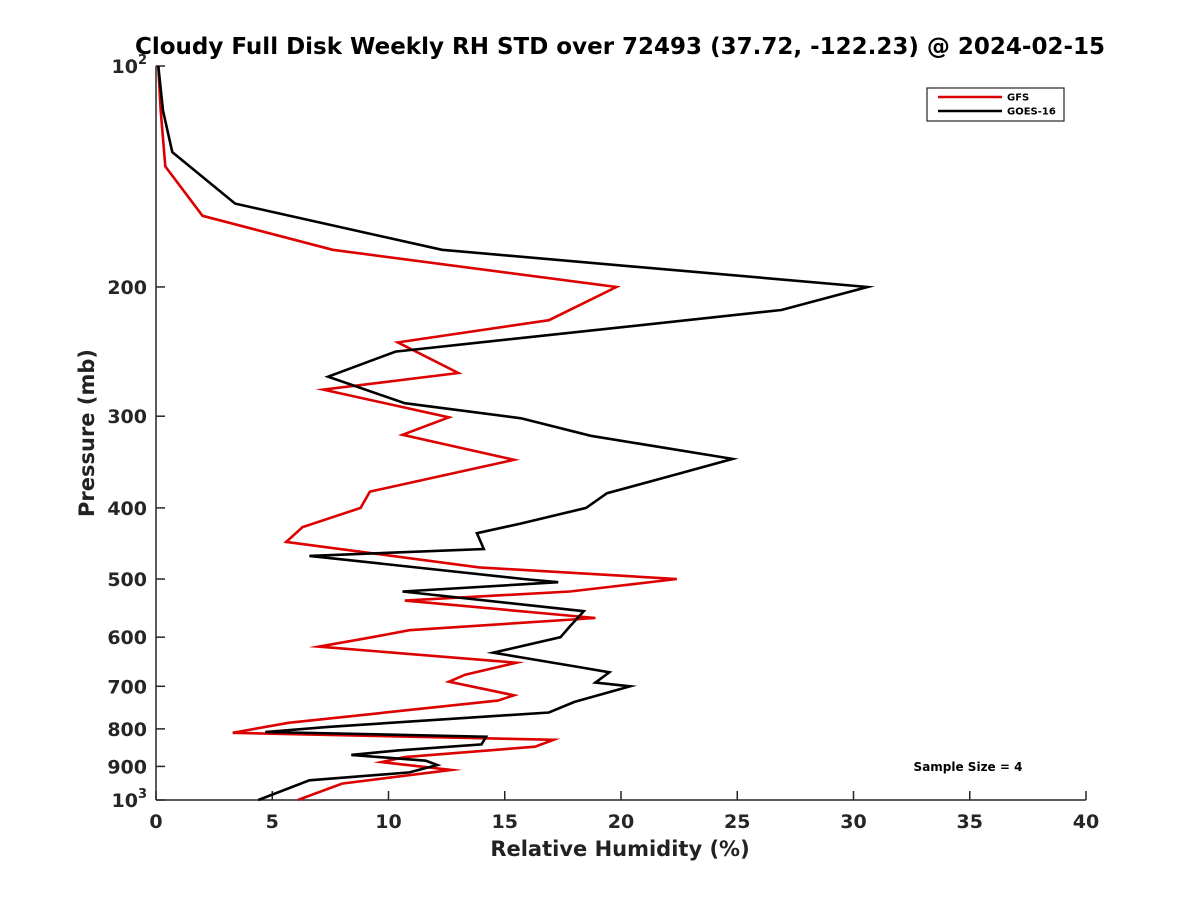  I want to click on x-tick-label: 35, so click(970, 822).